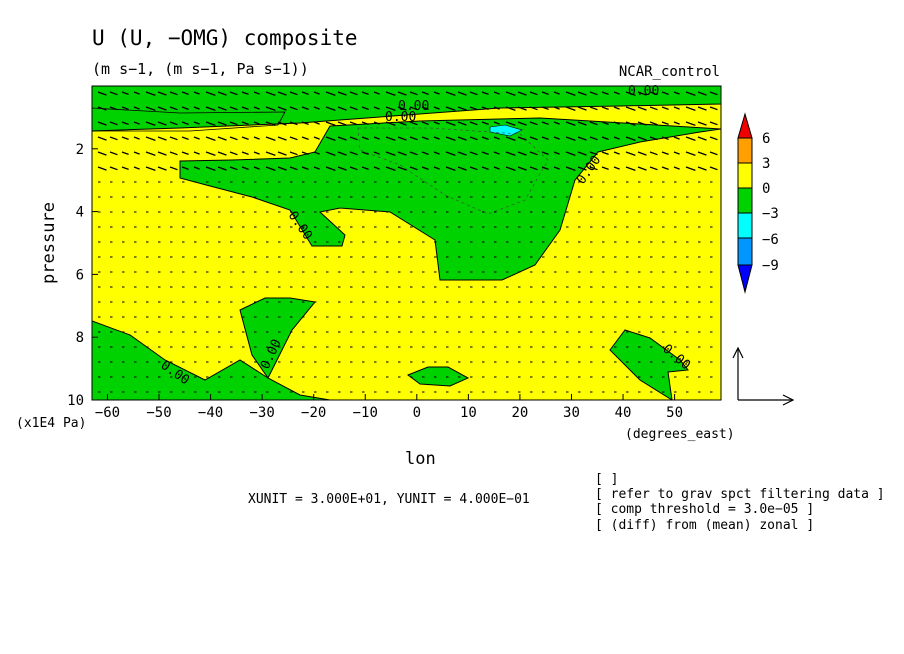 Image resolution: width=904 pixels, height=654 pixels. What do you see at coordinates (313, 413) in the screenshot?
I see `x-tick-label: −20` at bounding box center [313, 413].